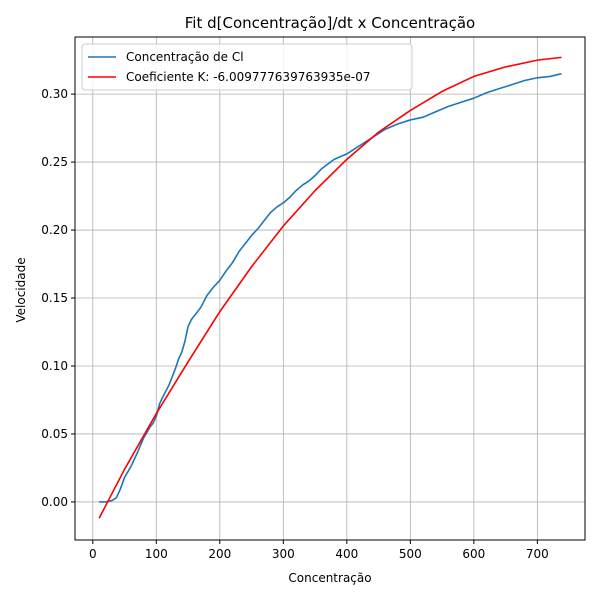  I want to click on y-tick-label: 0.20, so click(54, 230).